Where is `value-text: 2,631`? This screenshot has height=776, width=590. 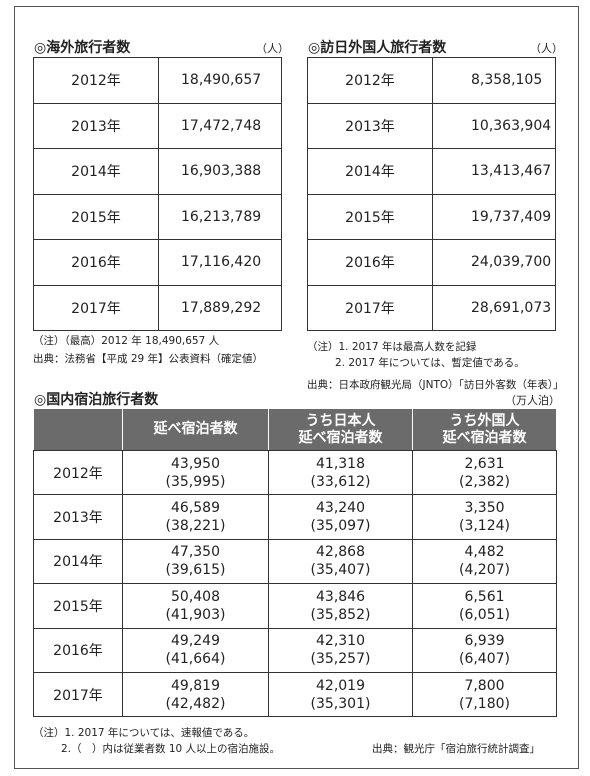
value-text: 2,631 is located at coordinates (484, 463).